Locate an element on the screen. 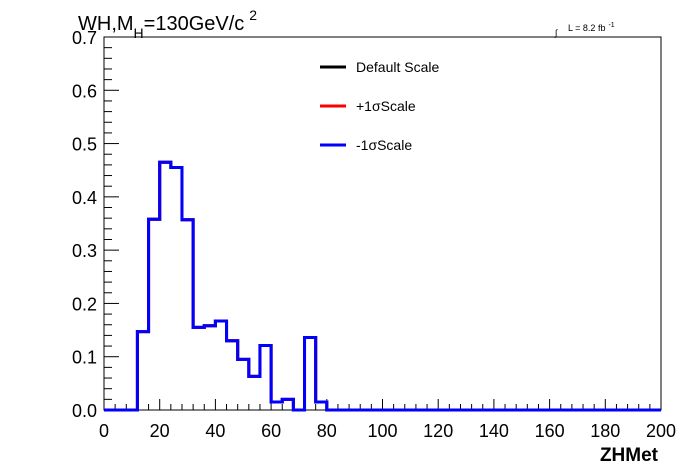 The height and width of the screenshot is (472, 696). legend-label-minus-1sigma-scale: -1σScale is located at coordinates (384, 145).